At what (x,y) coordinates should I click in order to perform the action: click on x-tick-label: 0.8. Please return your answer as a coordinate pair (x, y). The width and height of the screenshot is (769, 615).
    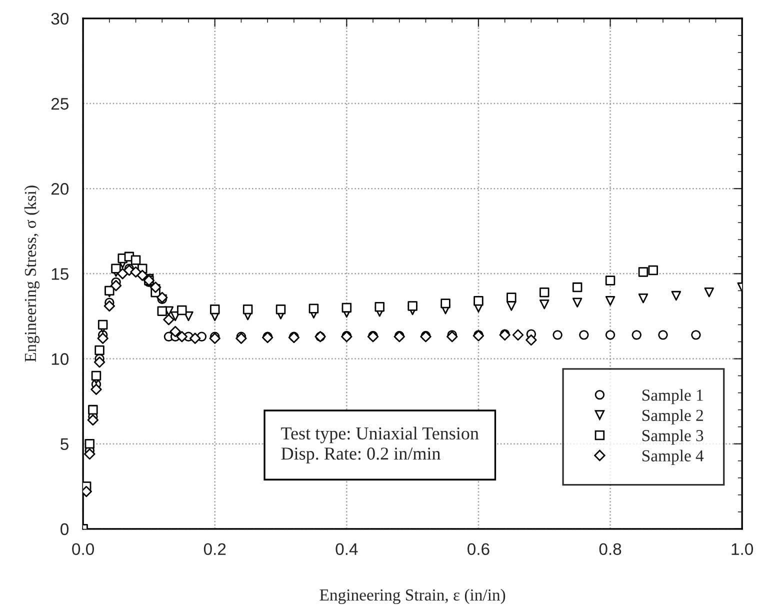
    Looking at the image, I should click on (610, 549).